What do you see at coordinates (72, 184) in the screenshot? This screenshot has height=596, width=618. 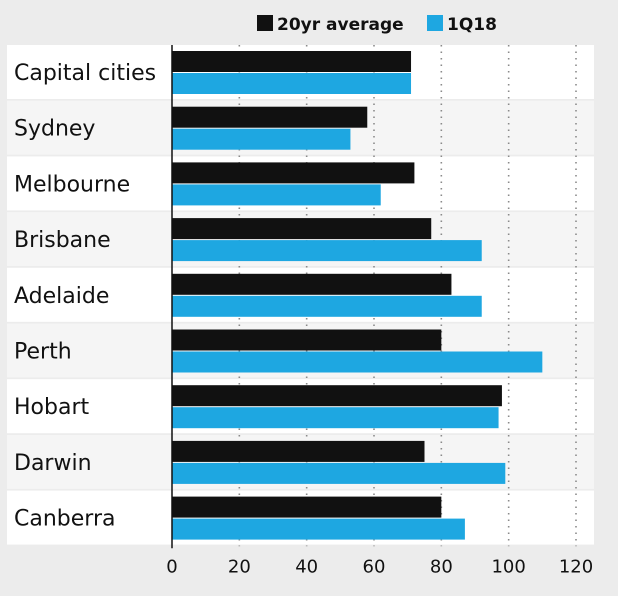 I see `category-label: Melbourne` at bounding box center [72, 184].